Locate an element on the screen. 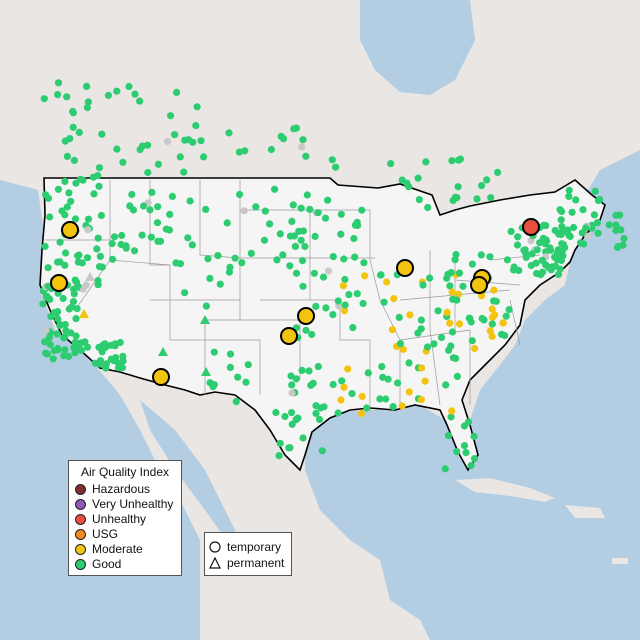 The height and width of the screenshot is (640, 640). legend-row-permanent: permanent is located at coordinates (246, 563).